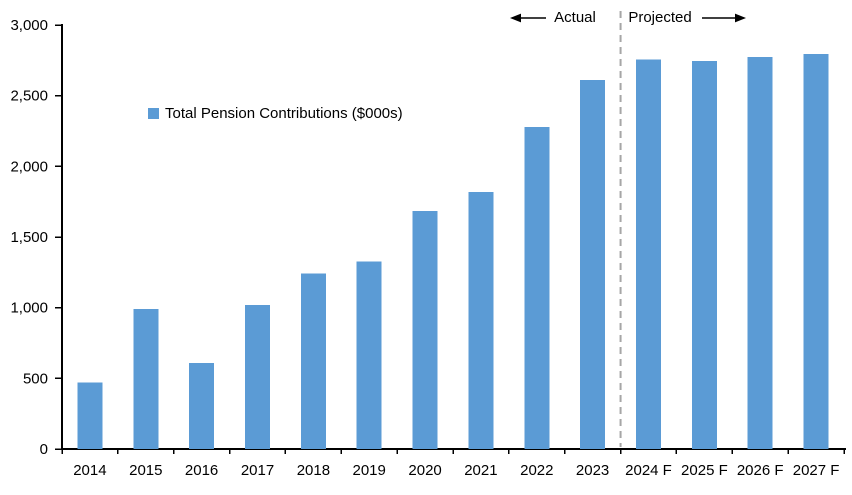  Describe the element at coordinates (29, 166) in the screenshot. I see `y-axis-label: 2,000` at that location.